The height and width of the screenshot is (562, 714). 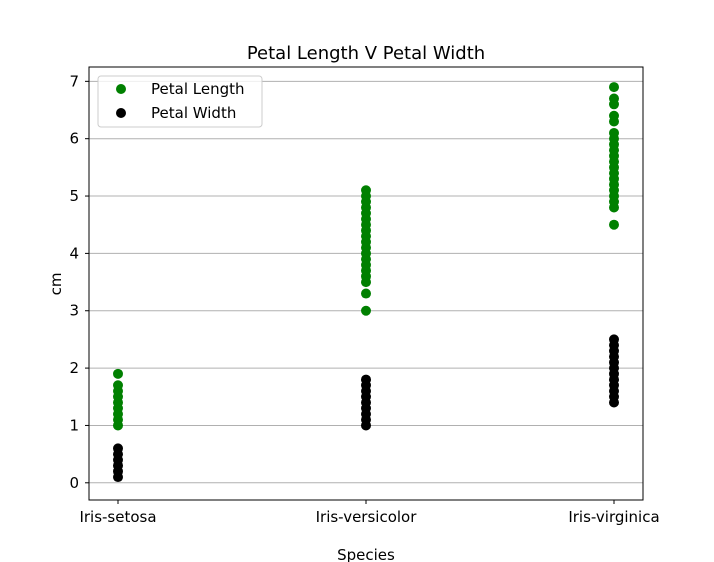 I want to click on legend-label-petal-length: Petal Length, so click(x=198, y=89).